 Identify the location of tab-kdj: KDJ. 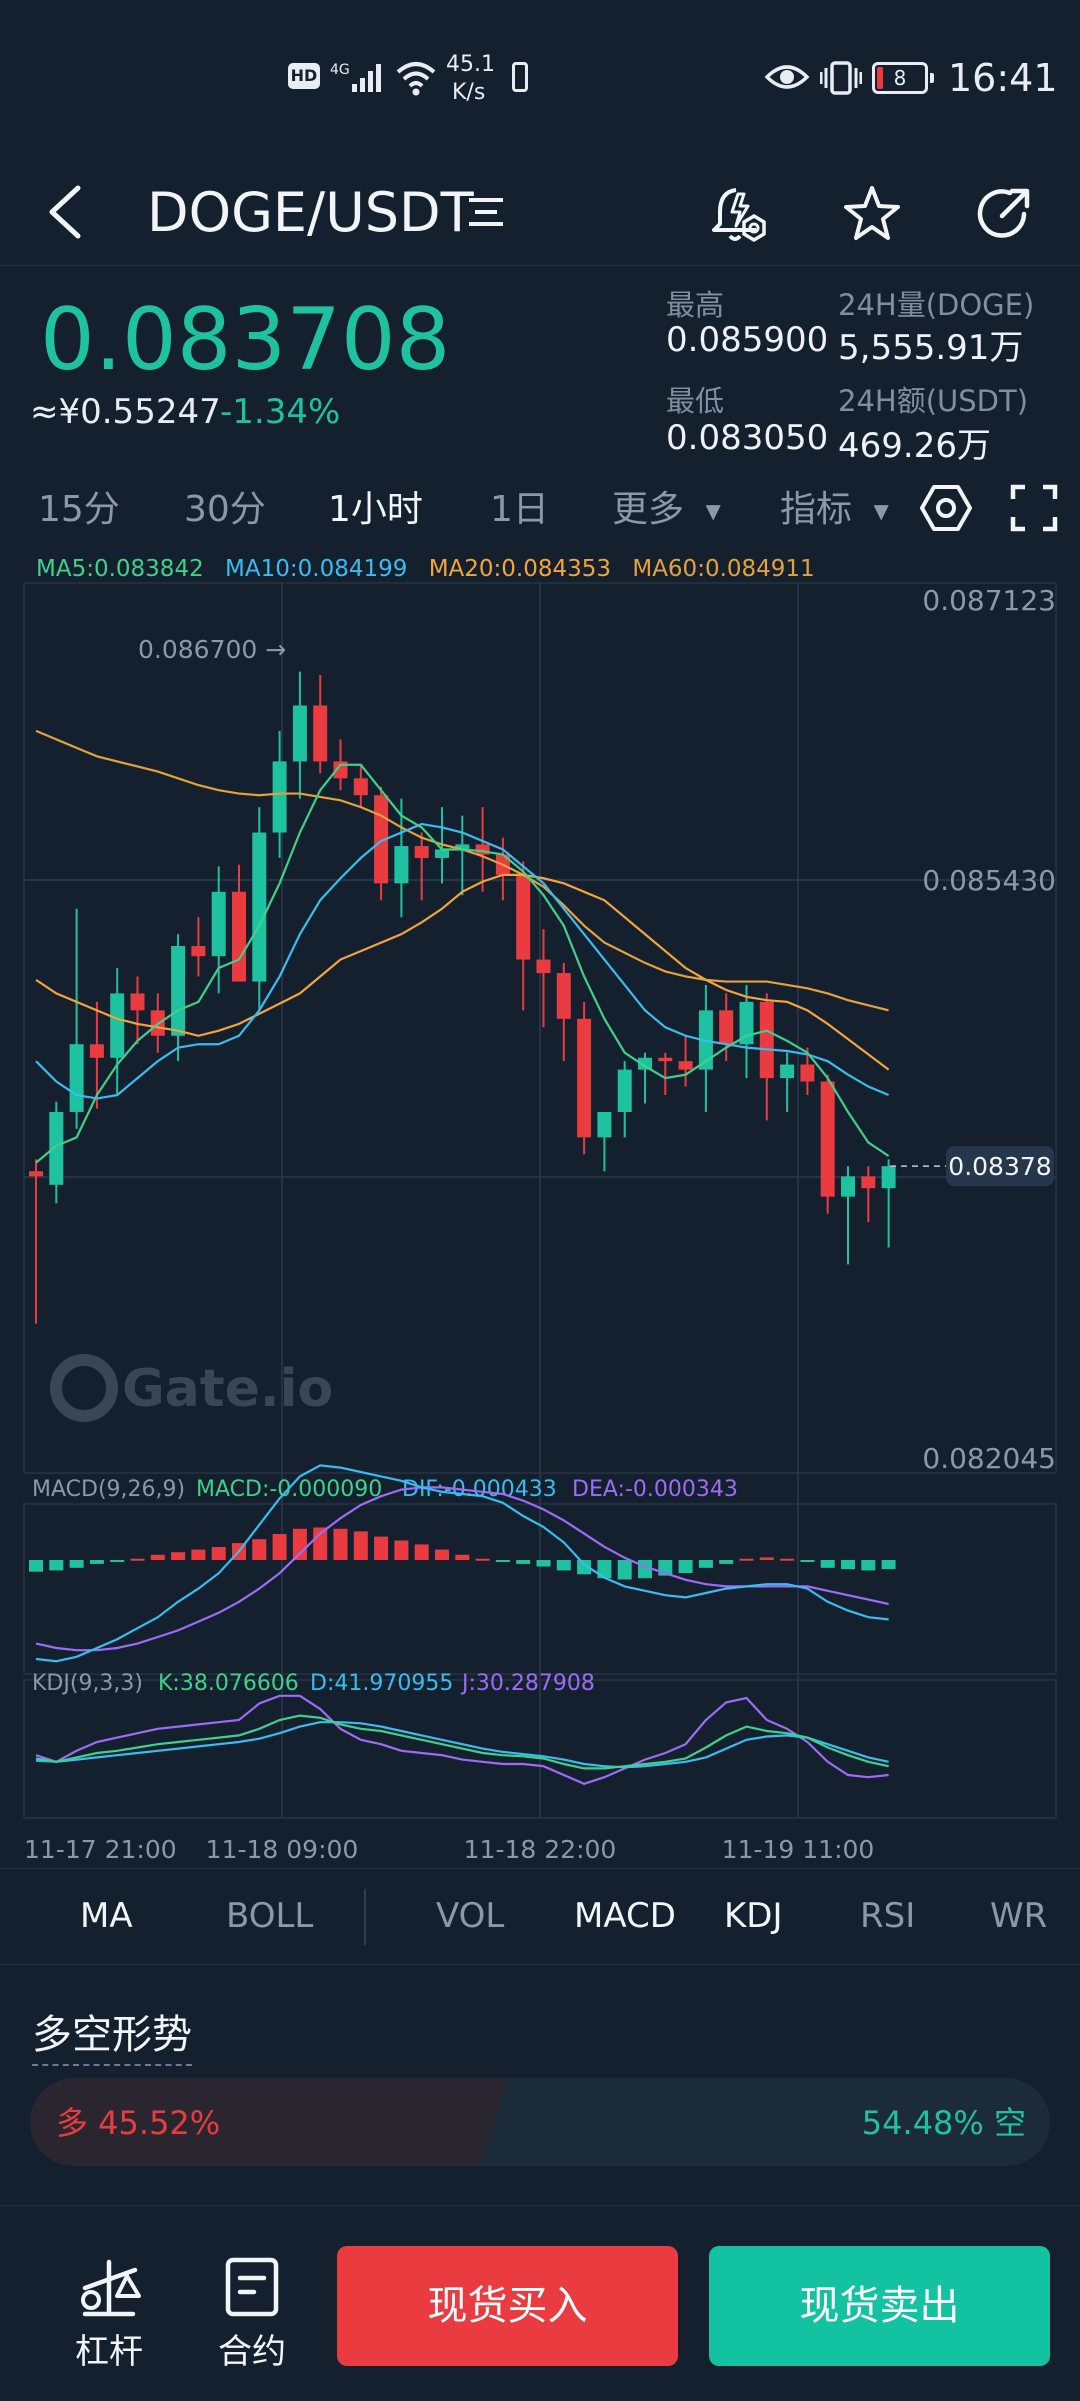
(753, 1916).